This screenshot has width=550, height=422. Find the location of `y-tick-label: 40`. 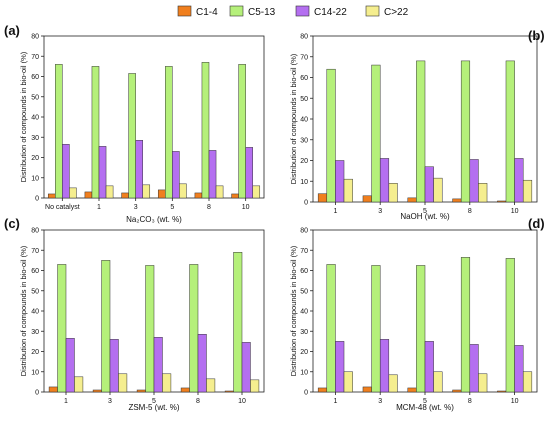

y-tick-label: 40 is located at coordinates (304, 120).